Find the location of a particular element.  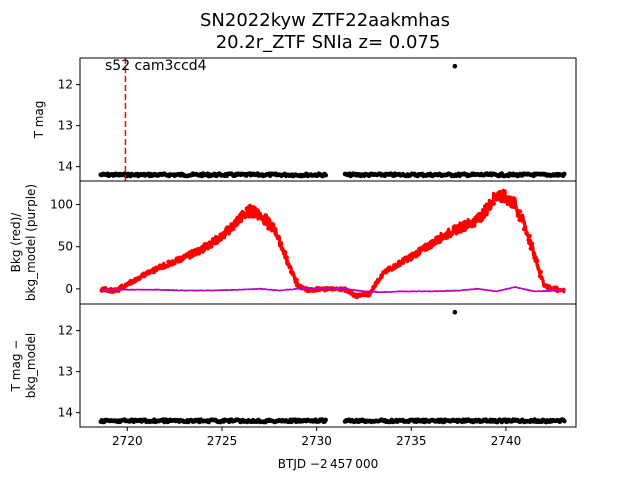

y-axis-label-line: Bkg (red)/ is located at coordinates (16, 242).